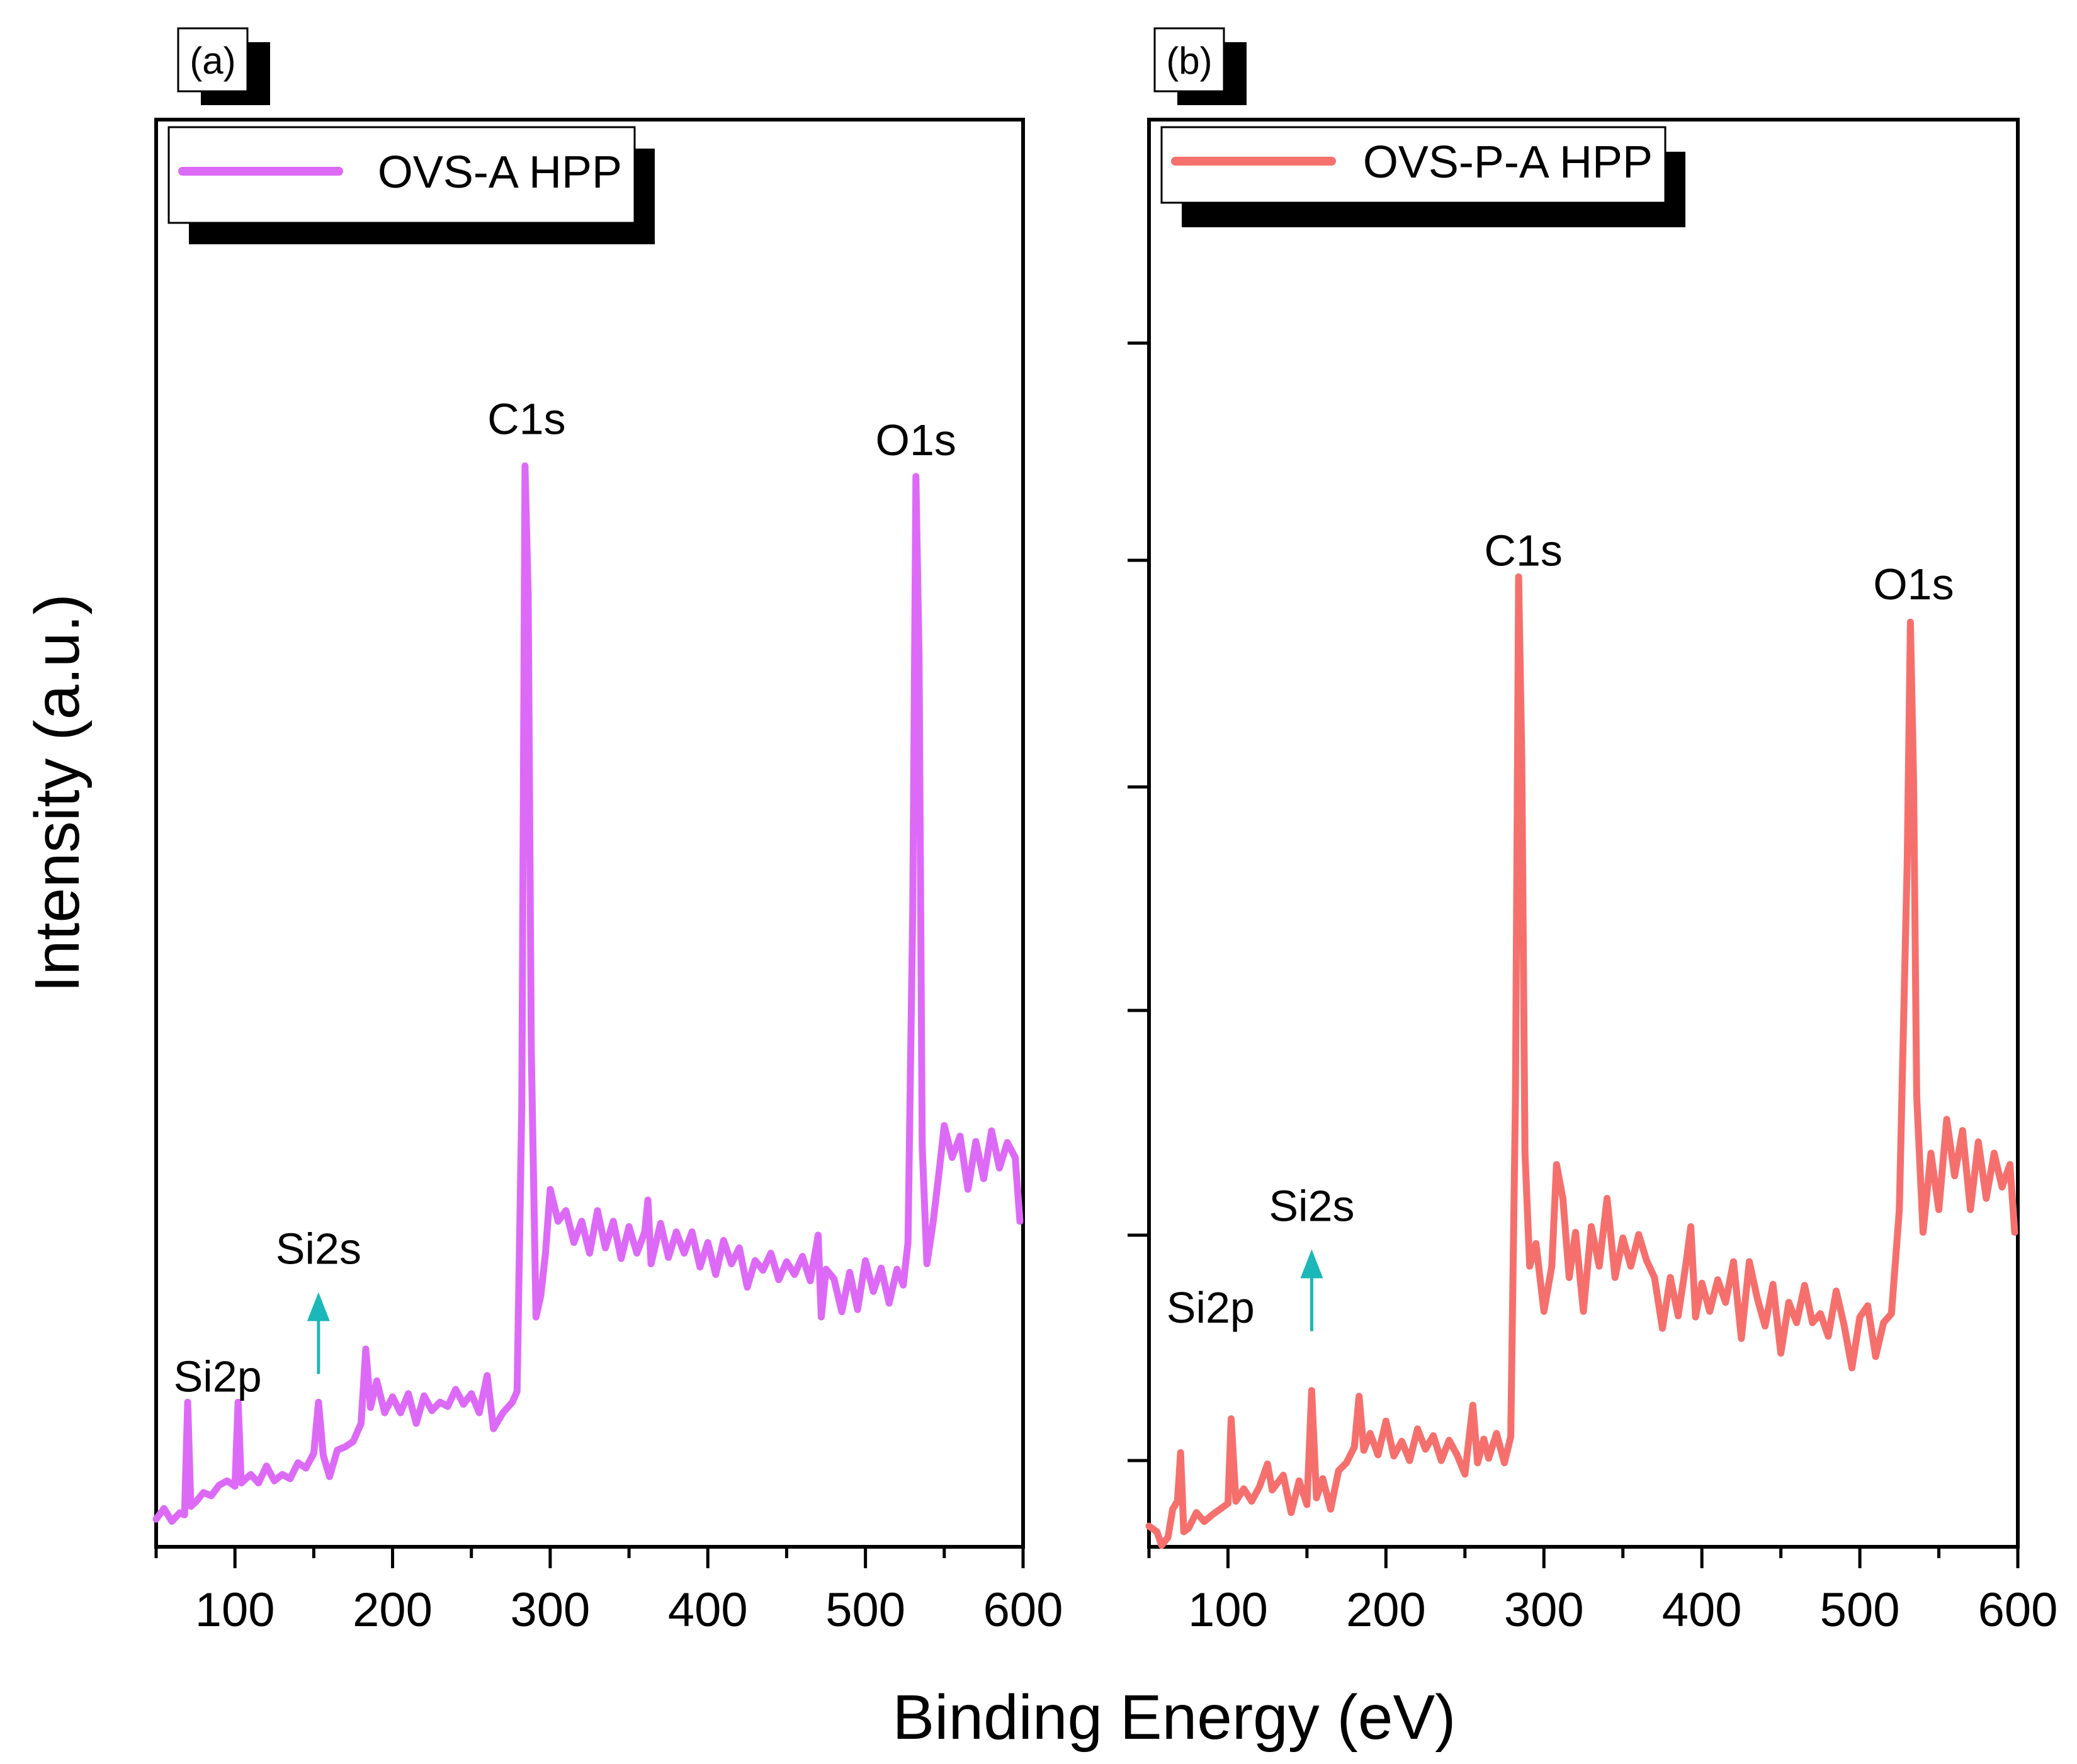 This screenshot has height=1764, width=2077. What do you see at coordinates (1386, 1610) in the screenshot?
I see `panel-b-x-tick-label: 200` at bounding box center [1386, 1610].